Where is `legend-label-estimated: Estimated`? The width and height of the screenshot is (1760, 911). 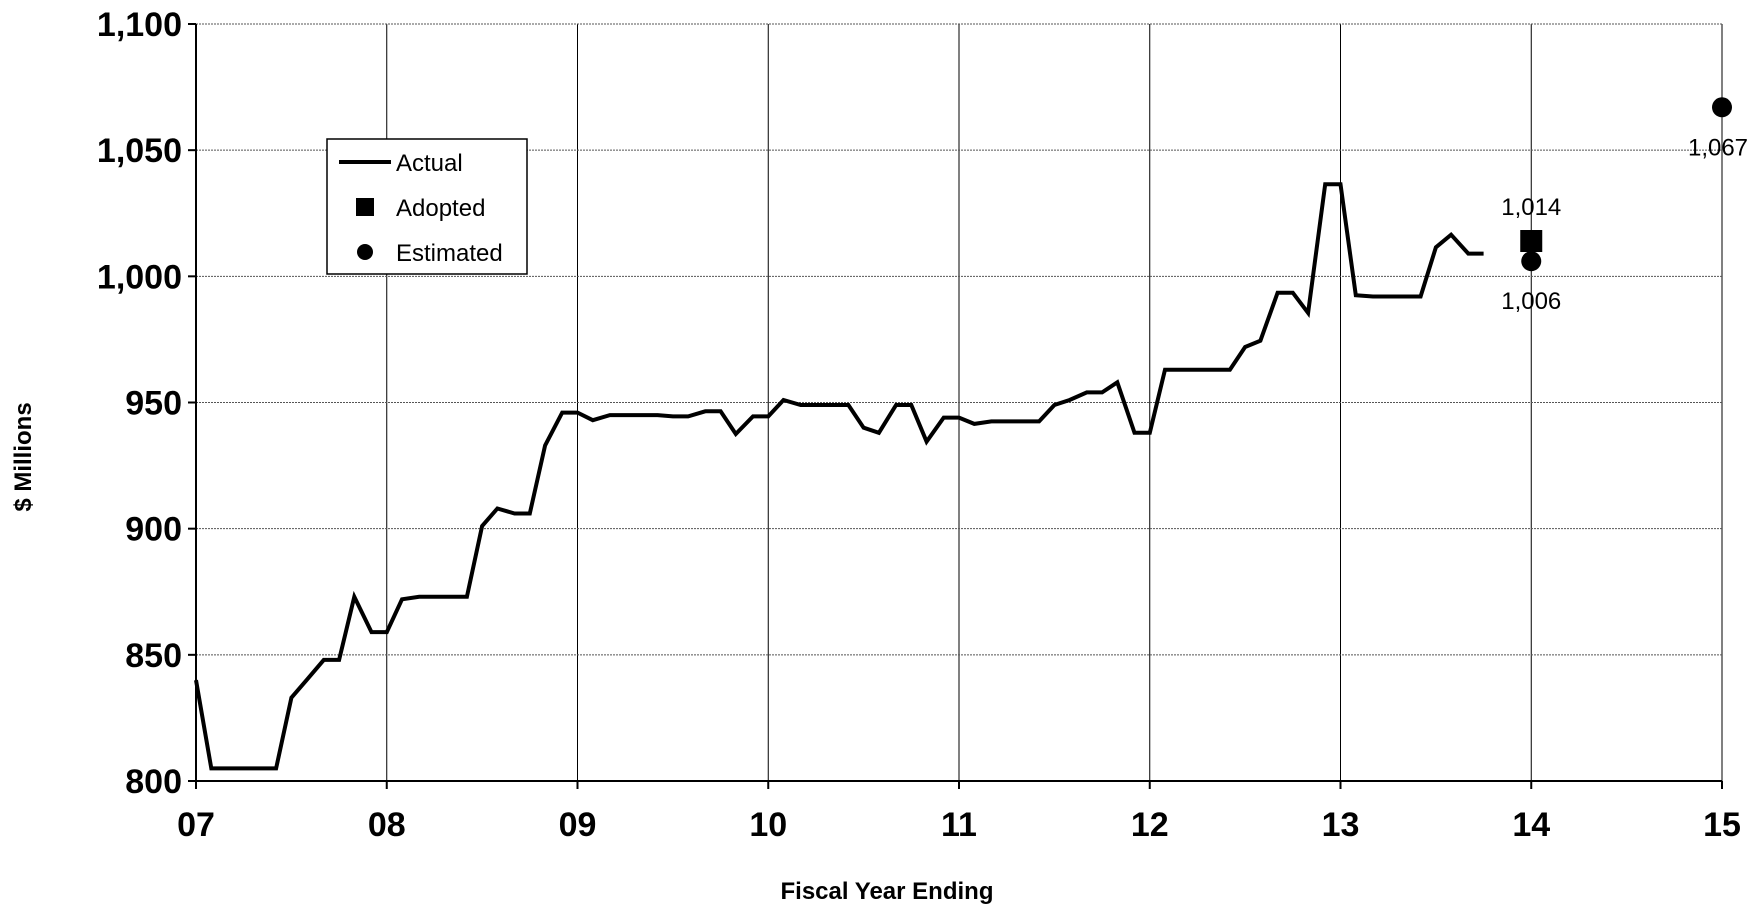 legend-label-estimated: Estimated is located at coordinates (449, 253).